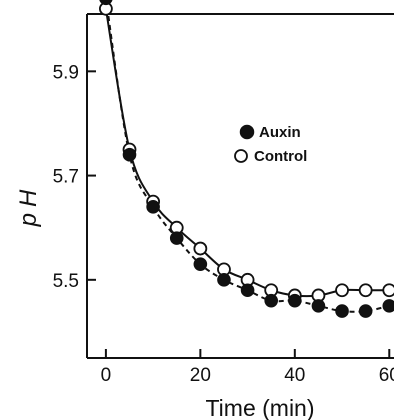  Describe the element at coordinates (259, 407) in the screenshot. I see `x-axis-title: Time (min)` at that location.